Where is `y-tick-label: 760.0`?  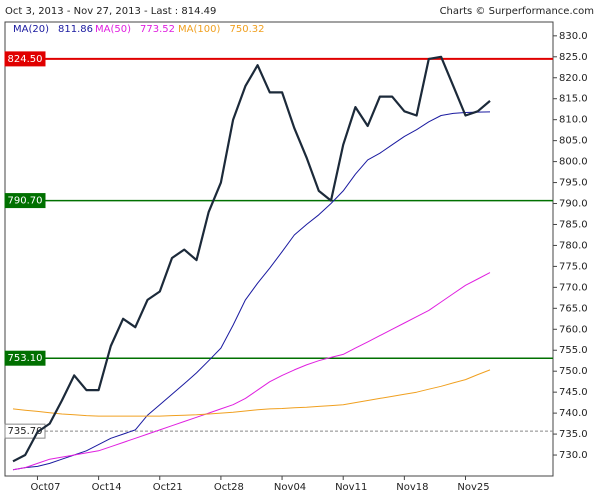
y-tick-label: 760.0 is located at coordinates (573, 329).